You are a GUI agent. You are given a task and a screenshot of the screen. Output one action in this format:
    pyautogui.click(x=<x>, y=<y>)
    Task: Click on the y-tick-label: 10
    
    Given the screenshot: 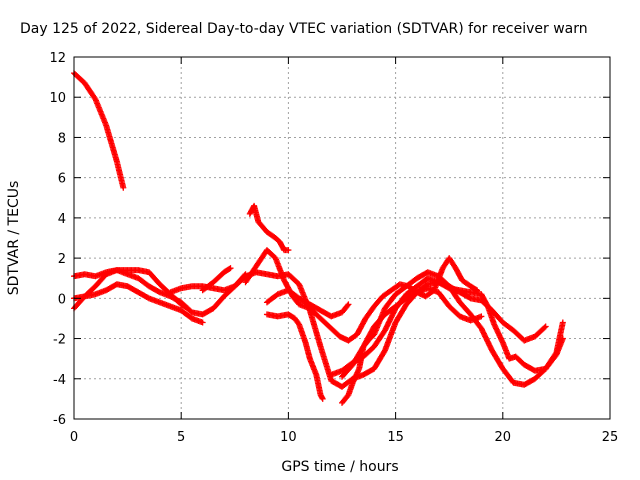 What is the action you would take?
    pyautogui.click(x=57, y=98)
    